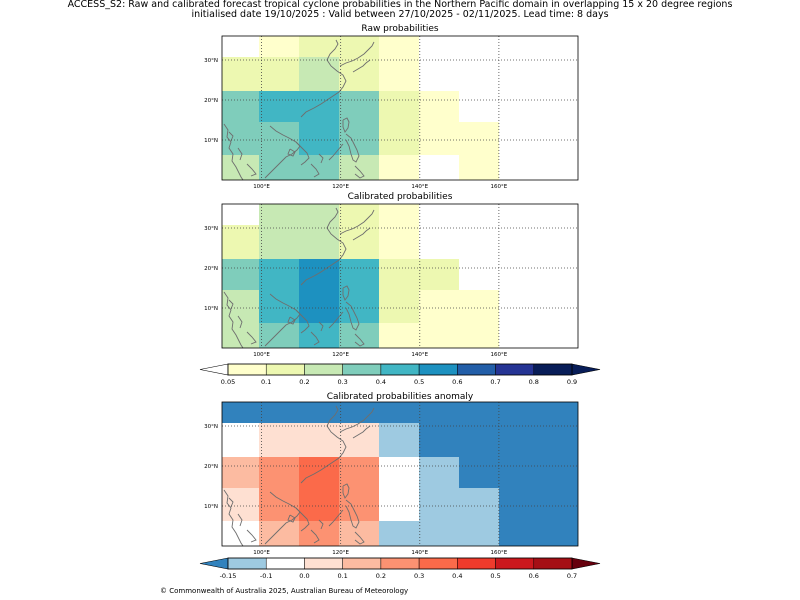 This screenshot has width=800, height=600. What do you see at coordinates (211, 467) in the screenshot?
I see `lat-tick-label: 20°N` at bounding box center [211, 467].